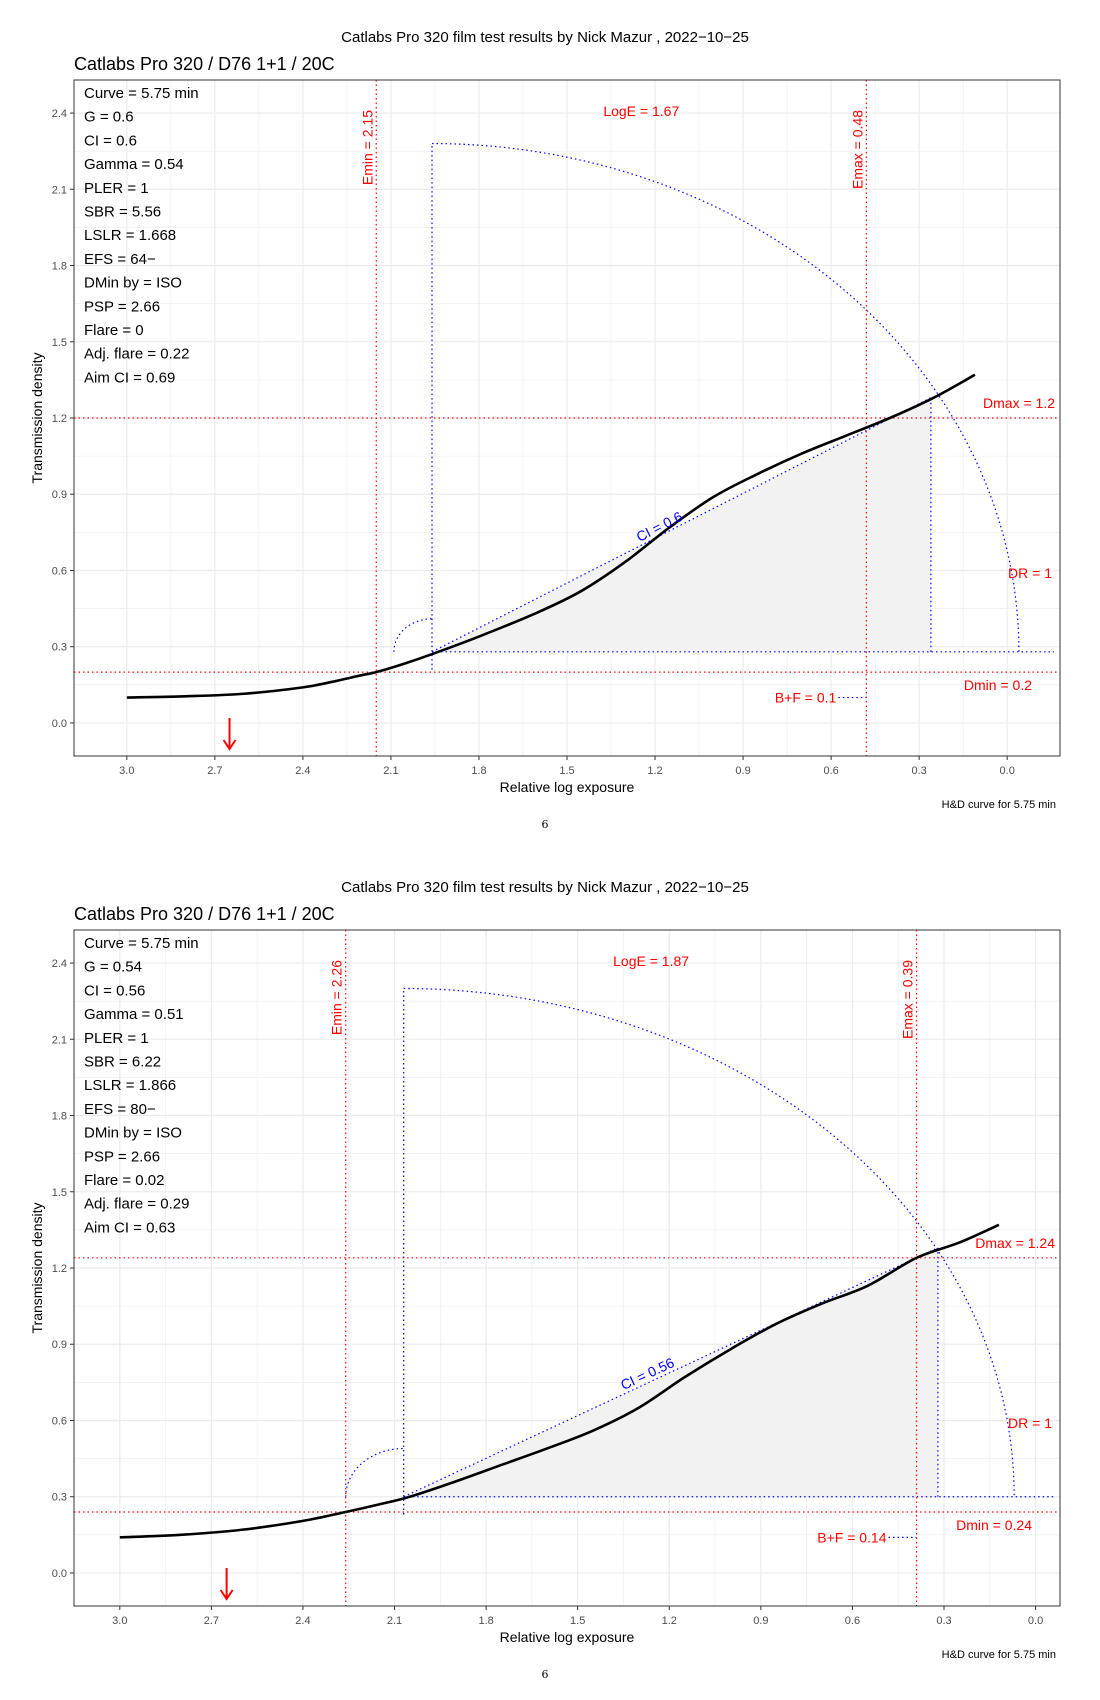 This screenshot has height=1700, width=1100. Describe the element at coordinates (337, 997) in the screenshot. I see `emin-label: Emin = 2.26` at that location.